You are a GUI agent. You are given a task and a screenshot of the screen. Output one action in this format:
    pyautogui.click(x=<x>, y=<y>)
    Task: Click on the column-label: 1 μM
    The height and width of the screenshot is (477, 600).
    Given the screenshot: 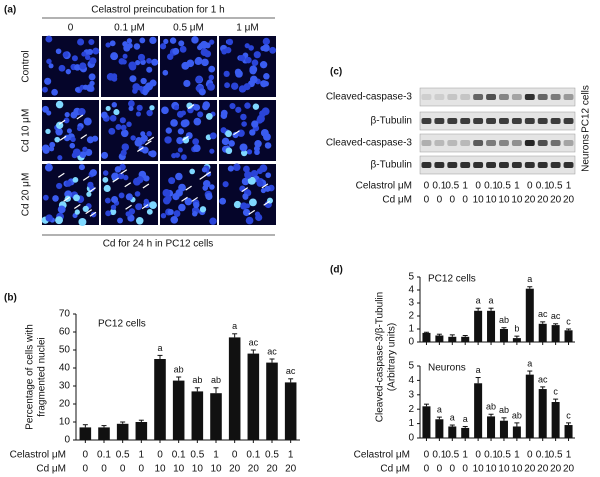 What is the action you would take?
    pyautogui.click(x=247, y=28)
    